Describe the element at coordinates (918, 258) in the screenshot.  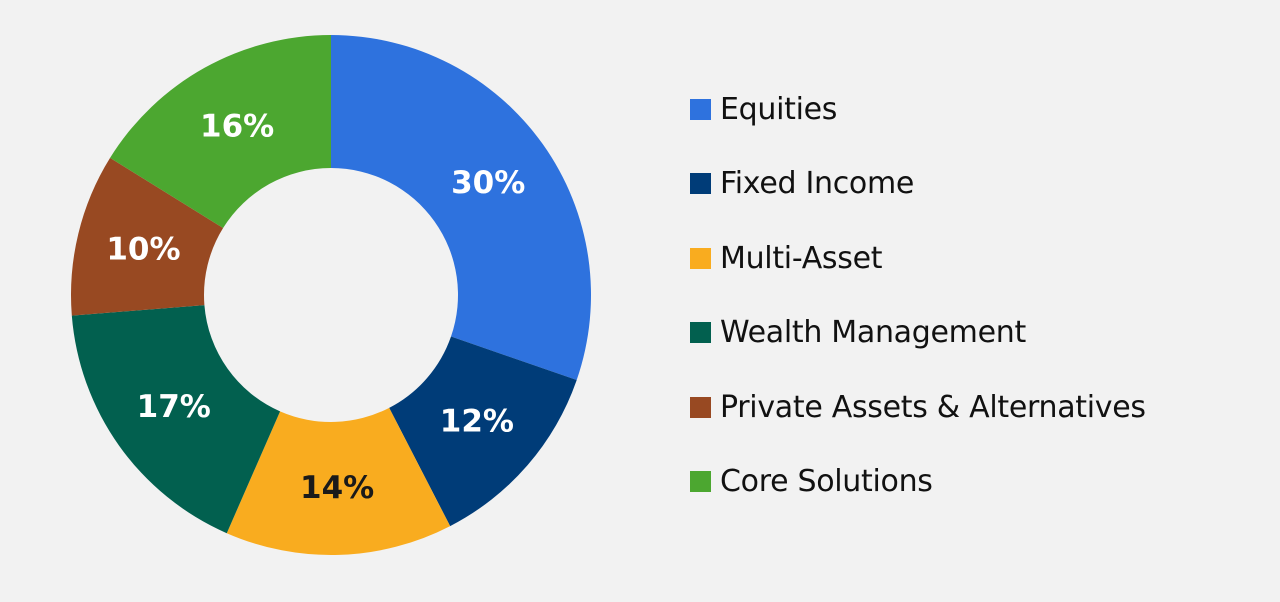
I see `legend-item-multi-asset: Multi-Asset` at that location.